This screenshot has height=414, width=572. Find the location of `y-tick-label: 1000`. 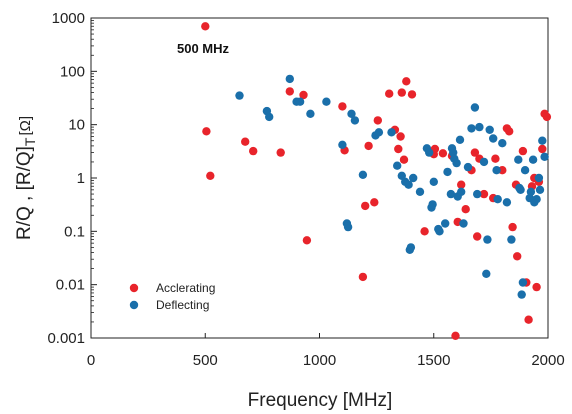

y-tick-label: 1000 is located at coordinates (68, 18).